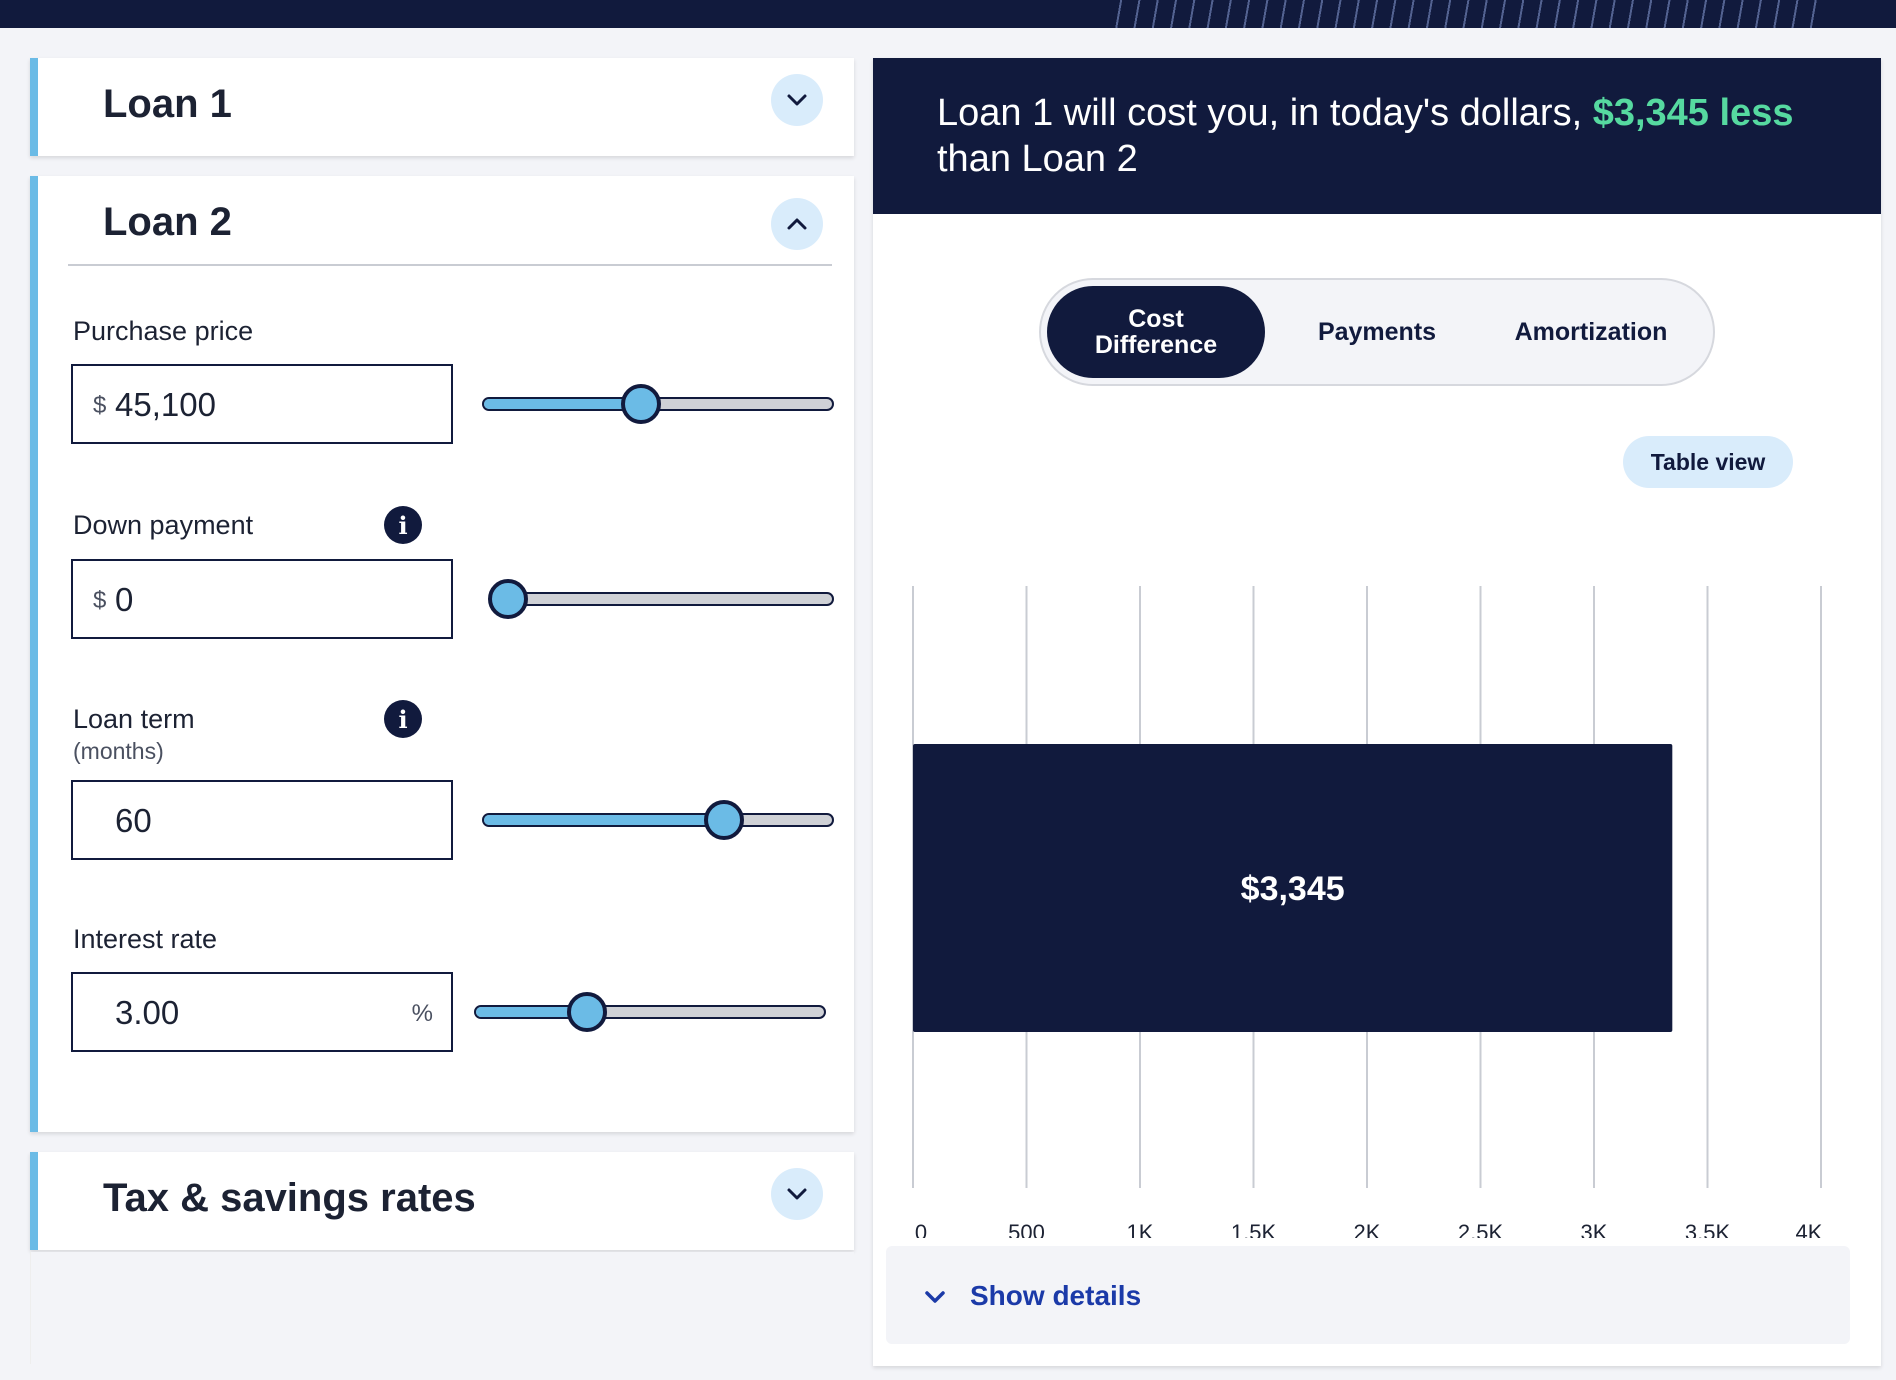 The image size is (1896, 1380). I want to click on tax-savings-title: Tax & savings rates, so click(289, 1198).